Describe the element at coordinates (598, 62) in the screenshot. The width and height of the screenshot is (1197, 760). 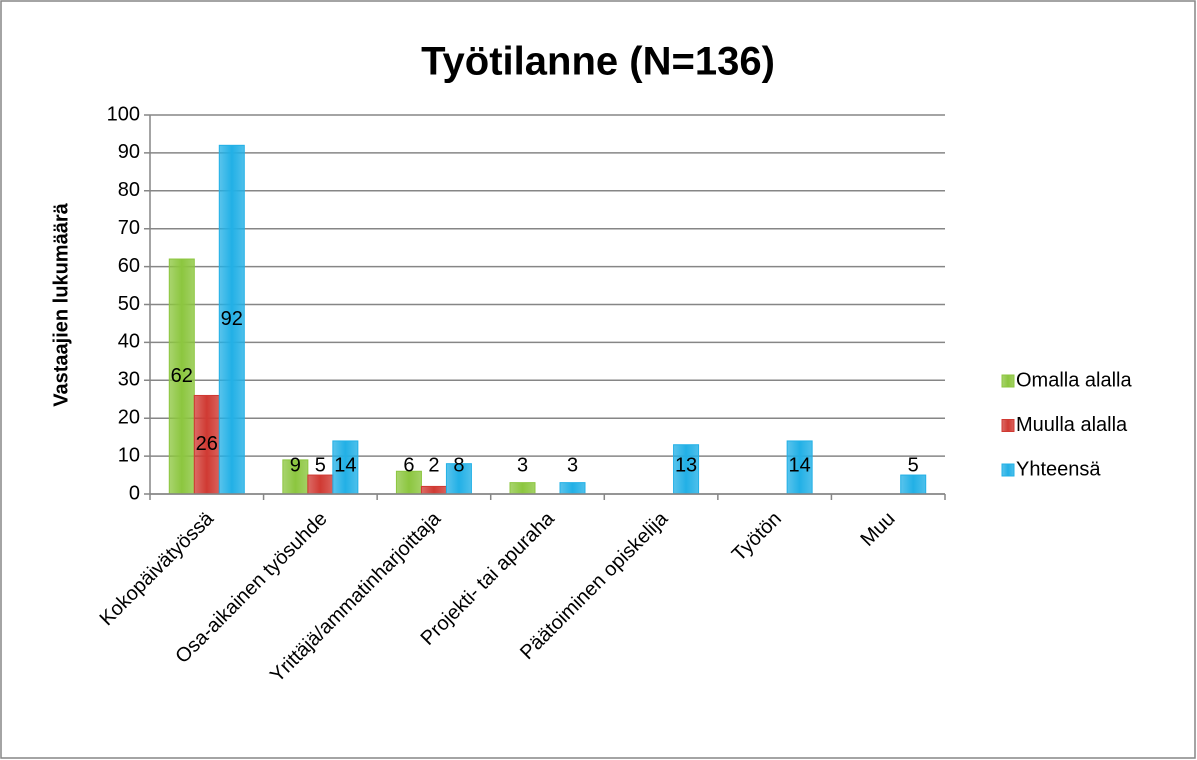
I see `chart-title: Työtilanne (N=136)` at that location.